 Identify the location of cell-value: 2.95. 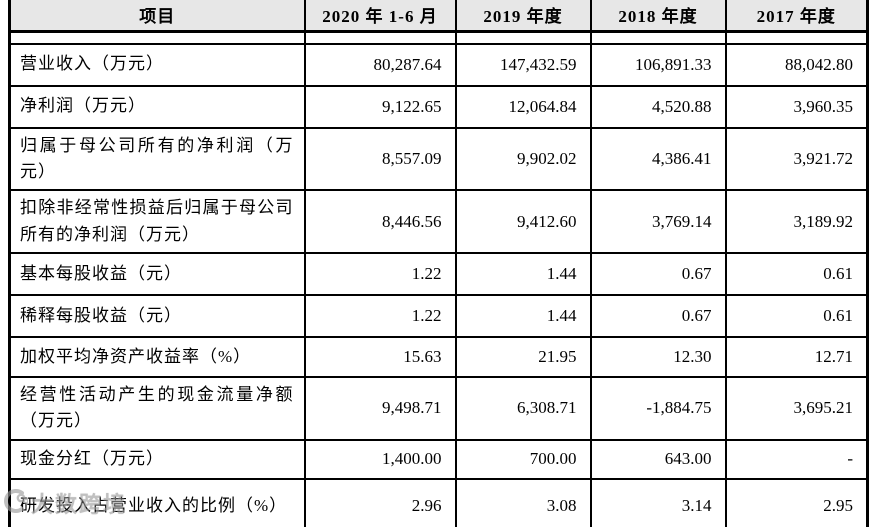
(796, 502).